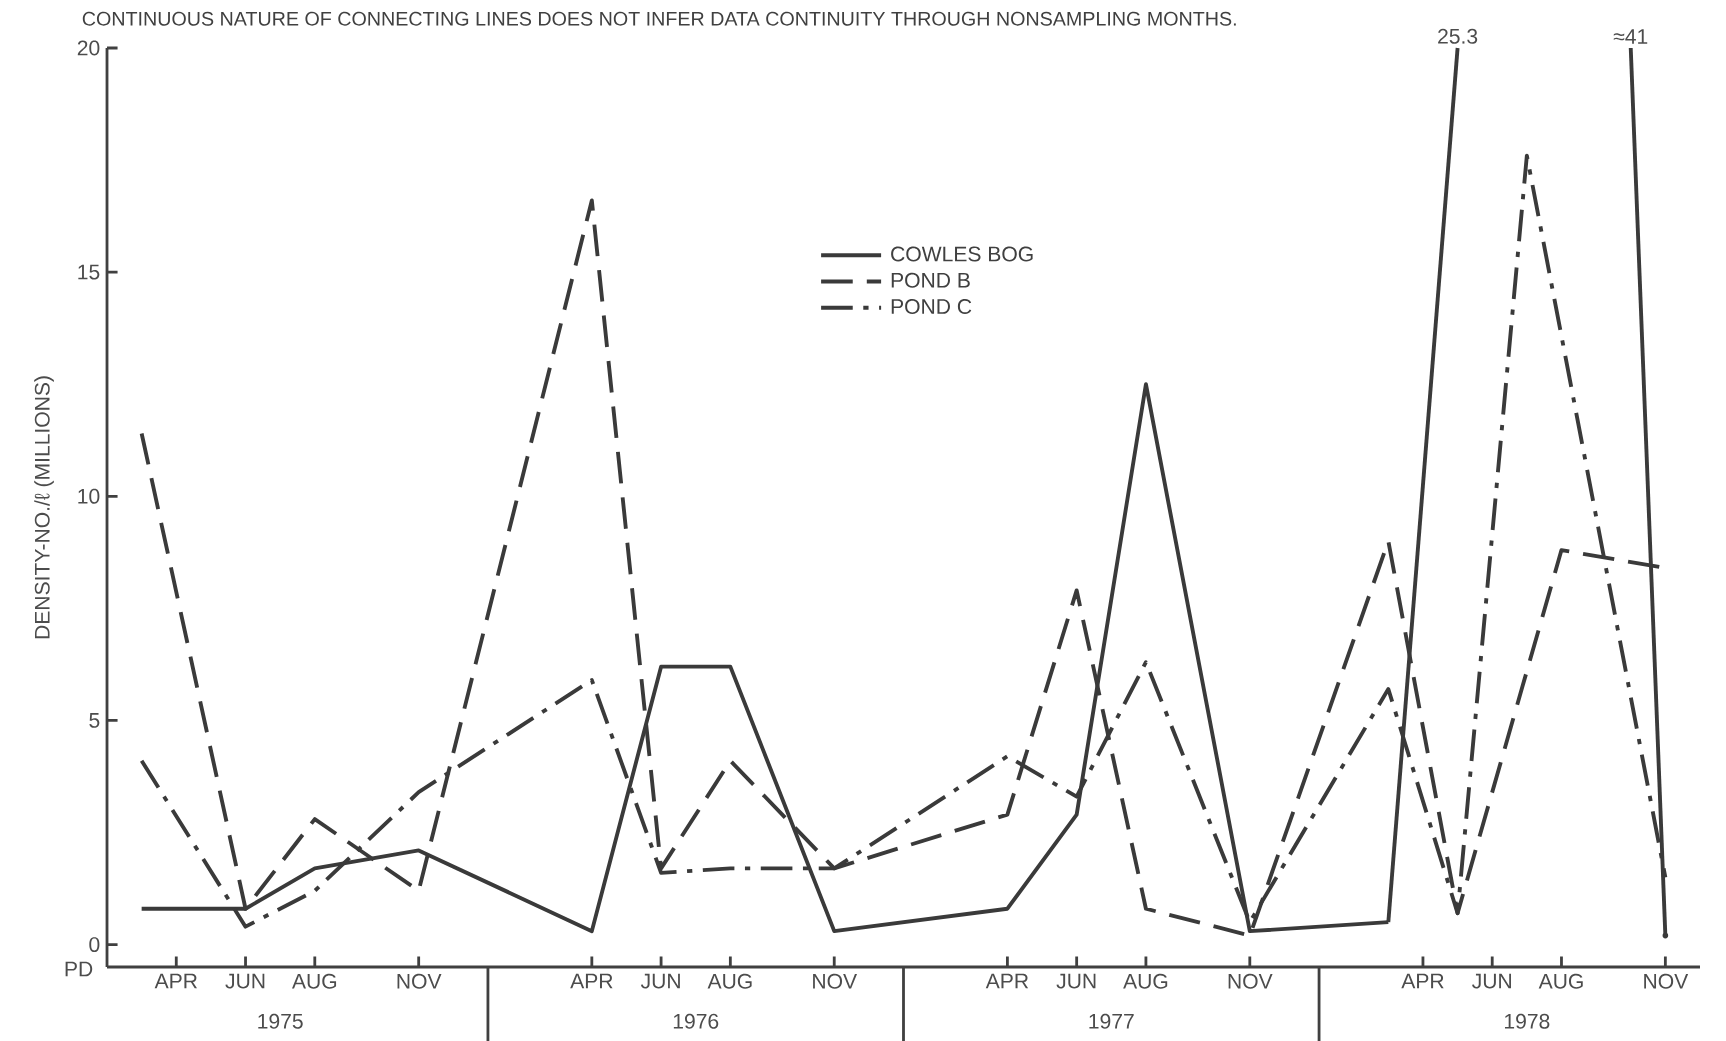 The width and height of the screenshot is (1726, 1041). What do you see at coordinates (1630, 36) in the screenshot?
I see `text: ≈41` at bounding box center [1630, 36].